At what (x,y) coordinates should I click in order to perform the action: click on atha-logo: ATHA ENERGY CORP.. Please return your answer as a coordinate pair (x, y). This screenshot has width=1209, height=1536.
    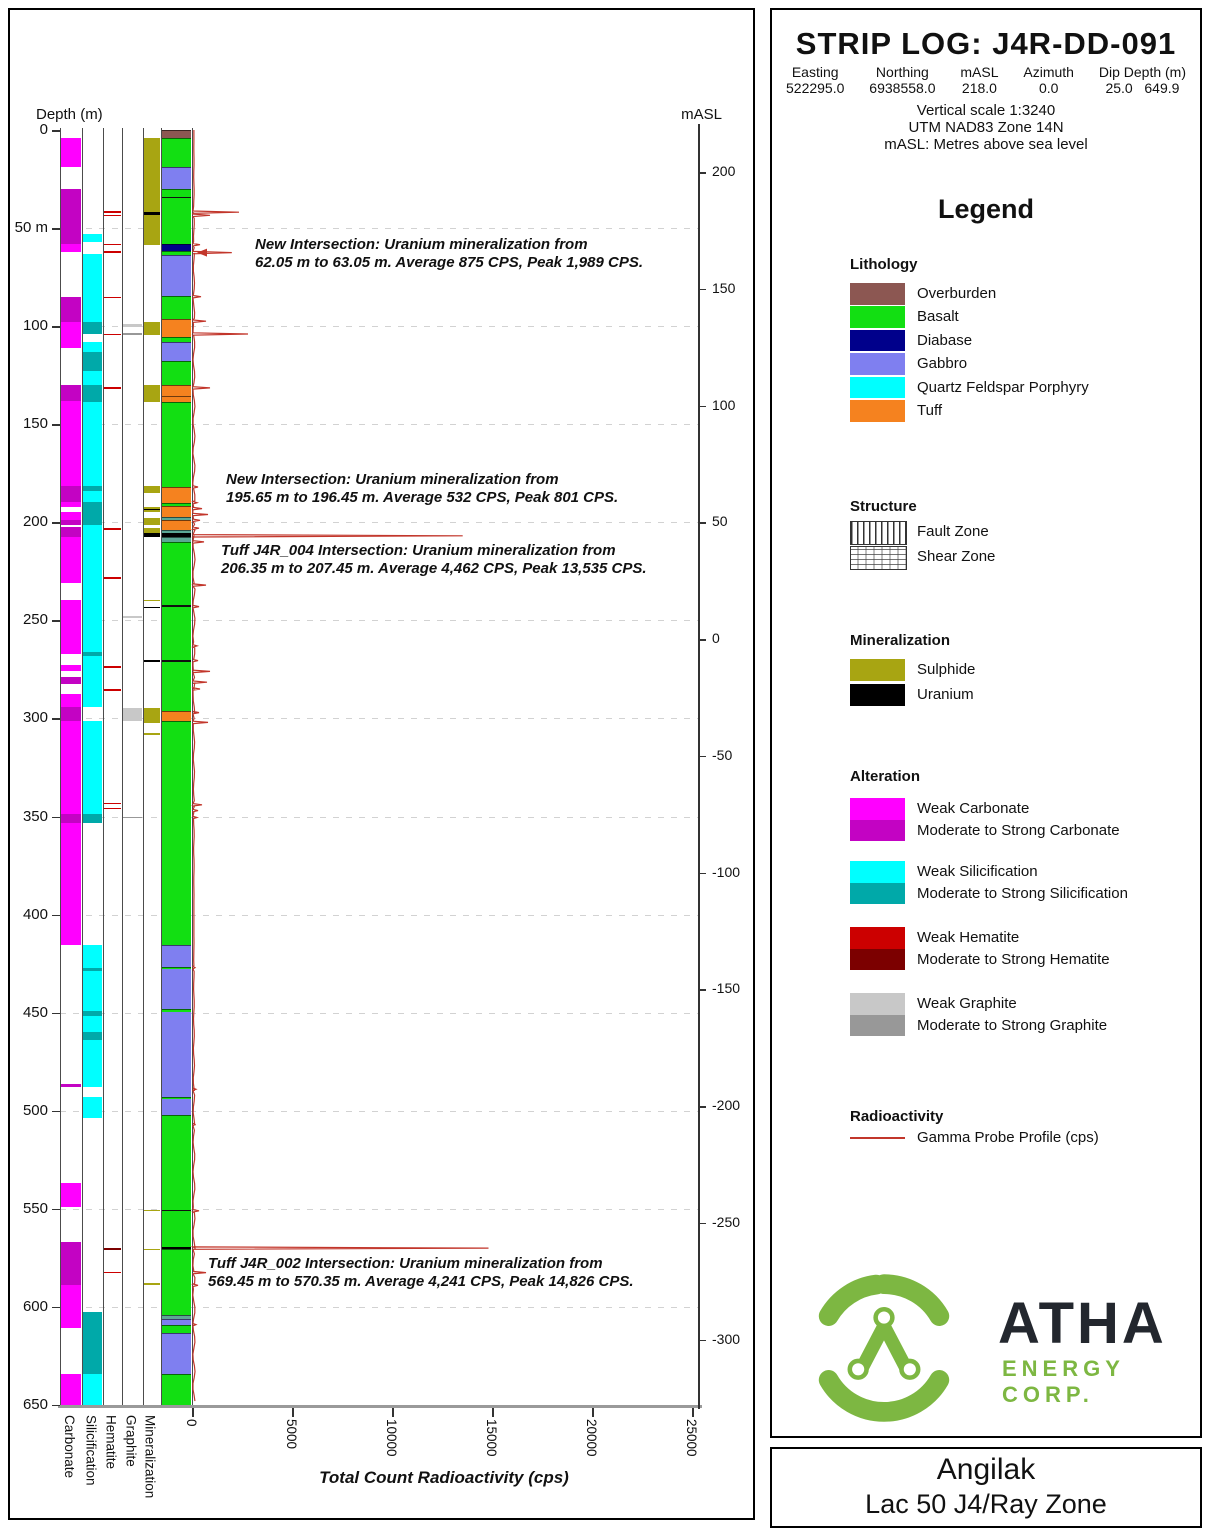
    Looking at the image, I should click on (992, 1352).